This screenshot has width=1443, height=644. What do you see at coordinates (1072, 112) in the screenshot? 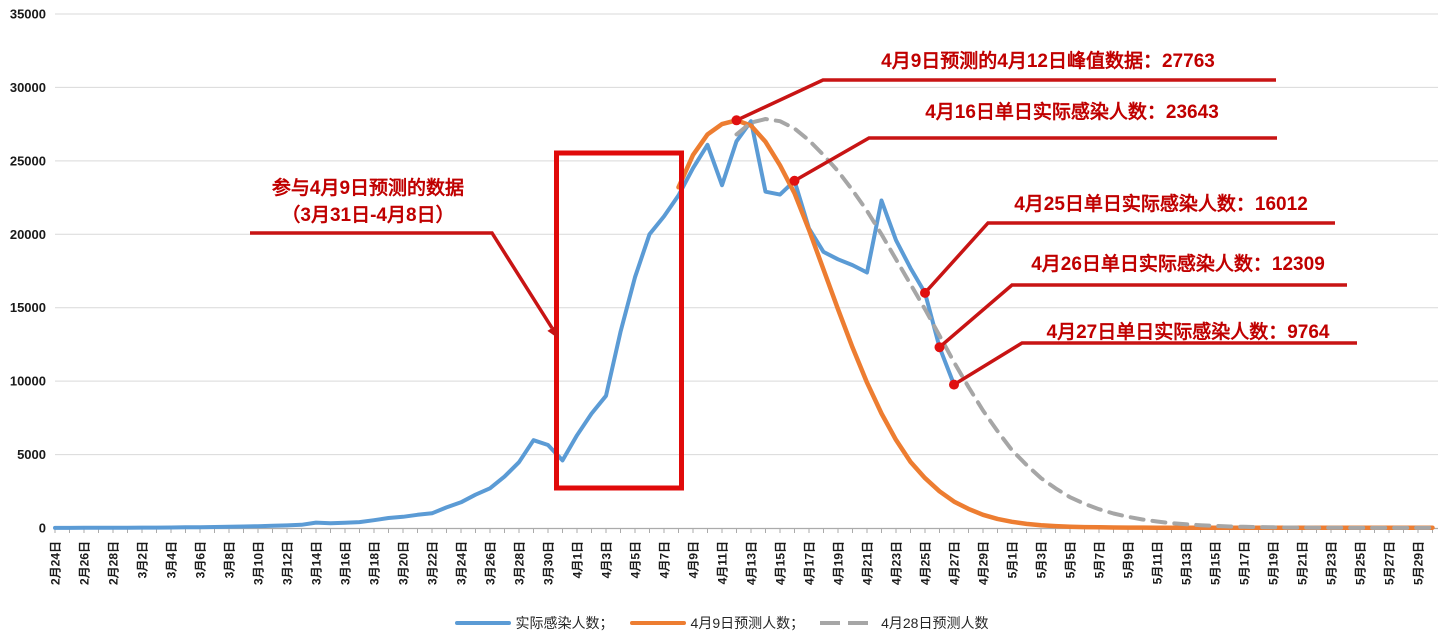
I see `annotation-apr16-actual: 4月16日单日实际感染人数：23643` at bounding box center [1072, 112].